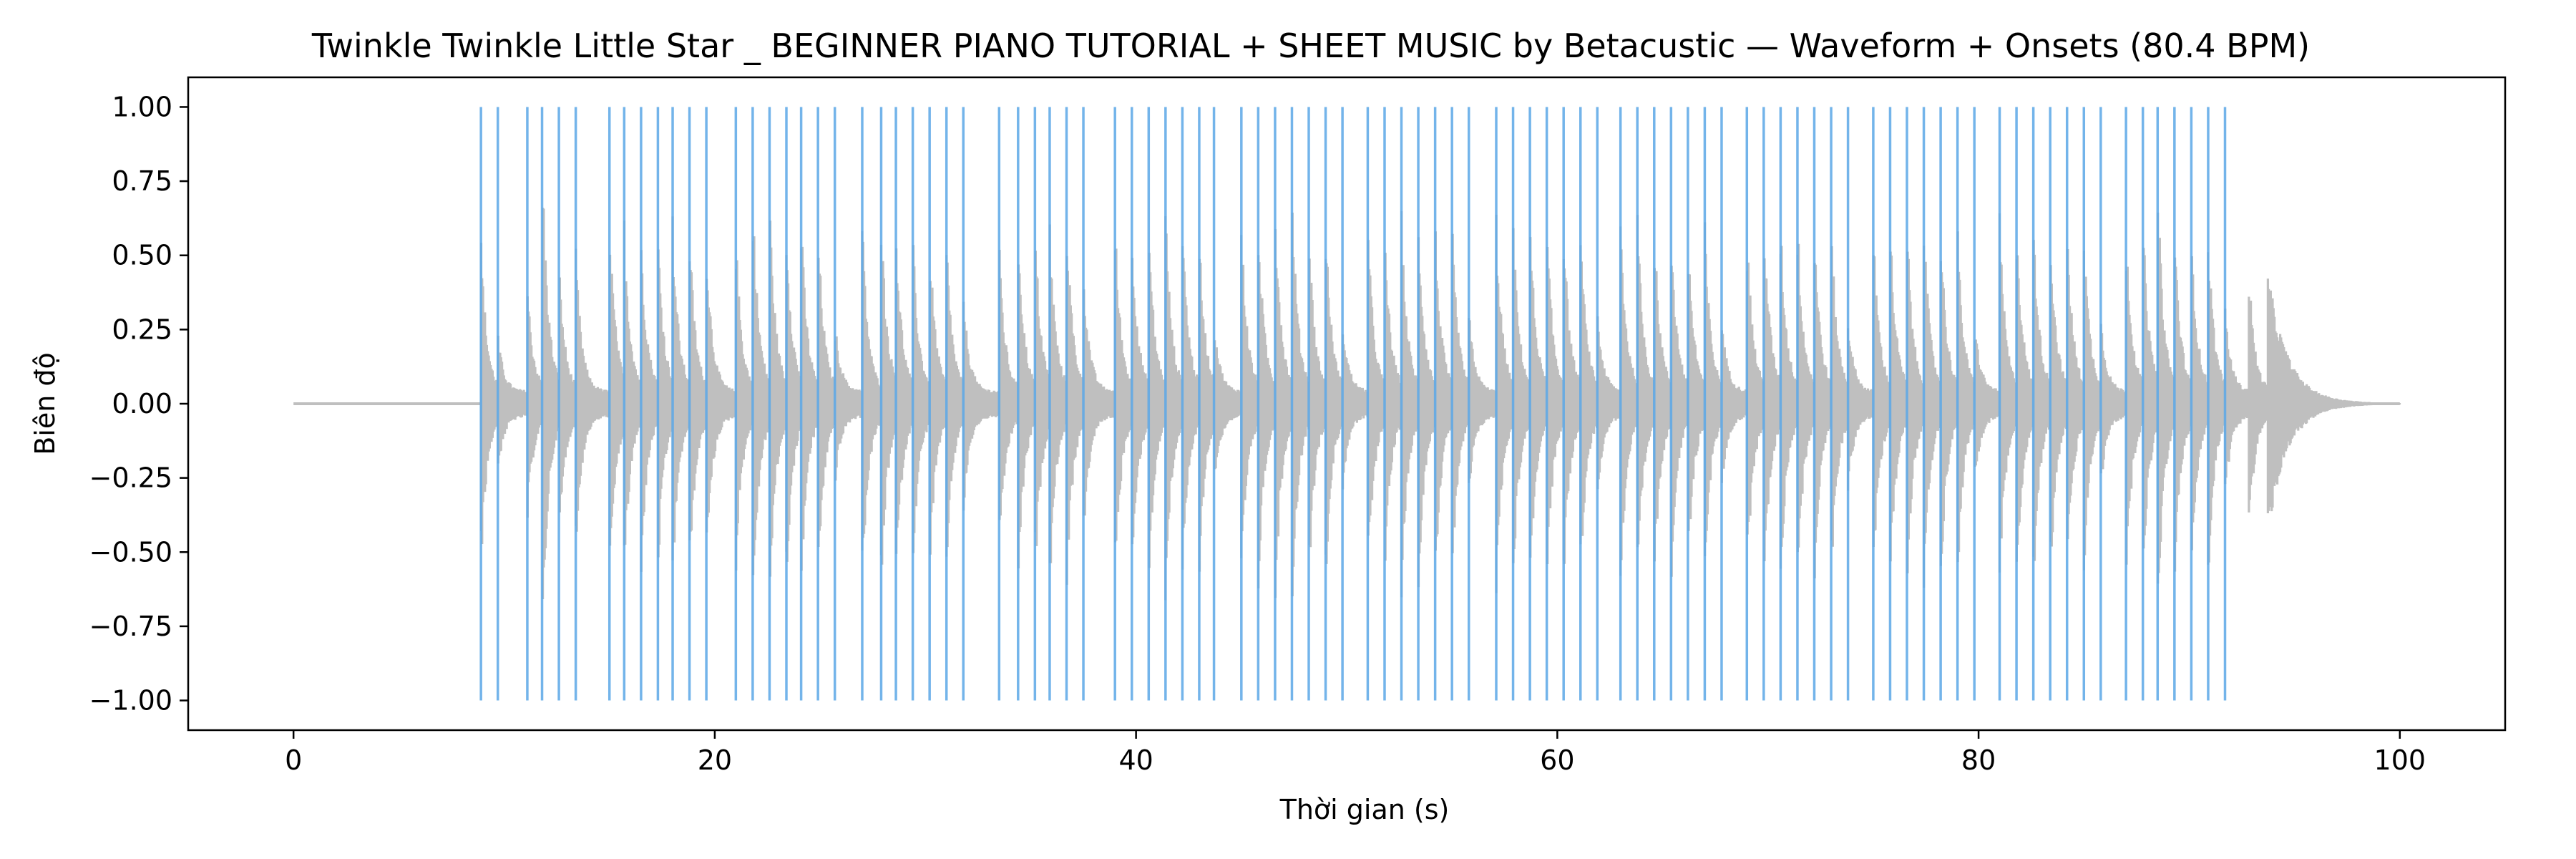  What do you see at coordinates (1135, 760) in the screenshot?
I see `x-tick-label: 40` at bounding box center [1135, 760].